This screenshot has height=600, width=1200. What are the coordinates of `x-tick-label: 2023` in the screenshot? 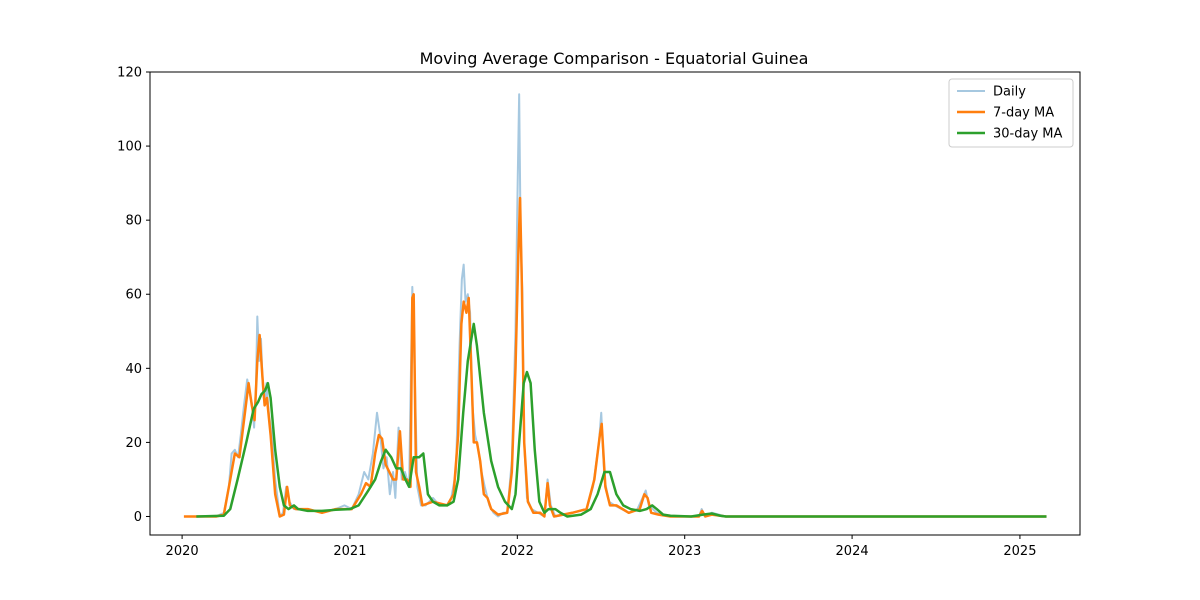 It's located at (684, 551).